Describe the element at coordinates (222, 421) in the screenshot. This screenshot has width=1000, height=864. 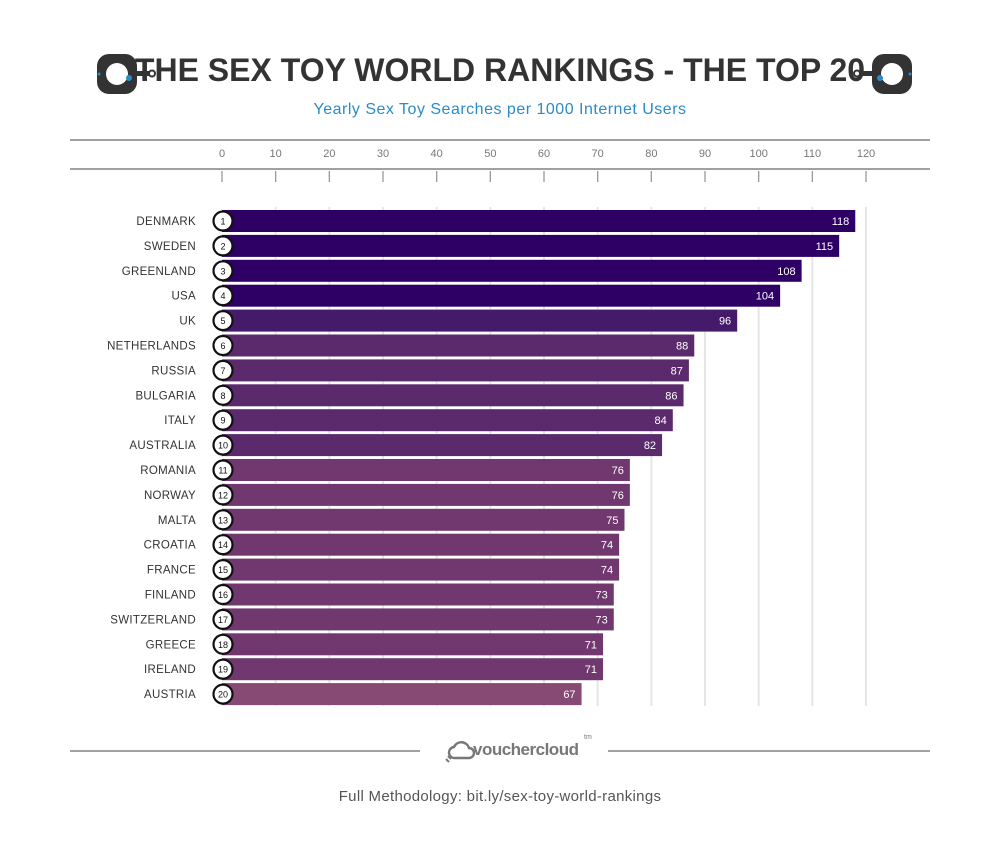
I see `rank-number: 9` at that location.